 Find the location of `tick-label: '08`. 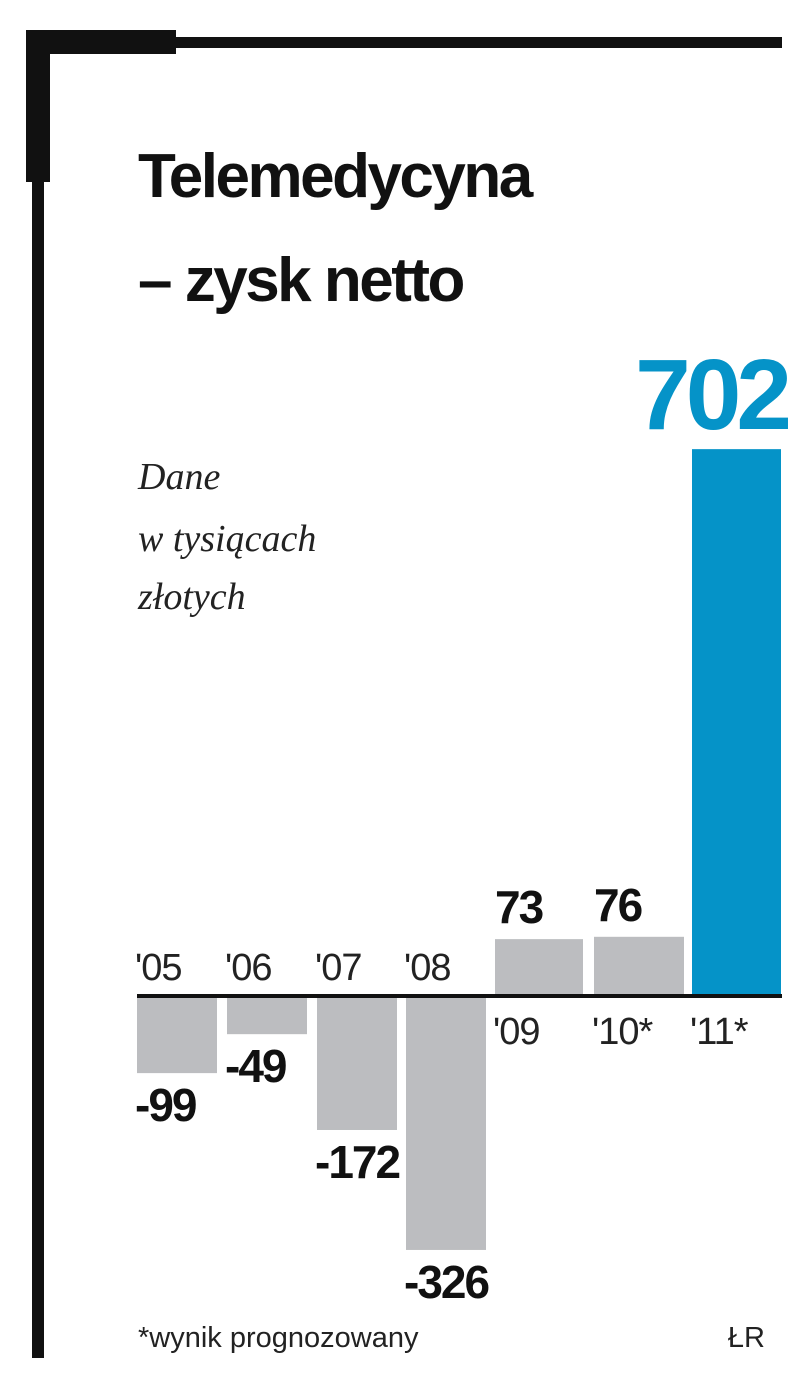

tick-label: '08 is located at coordinates (427, 968).